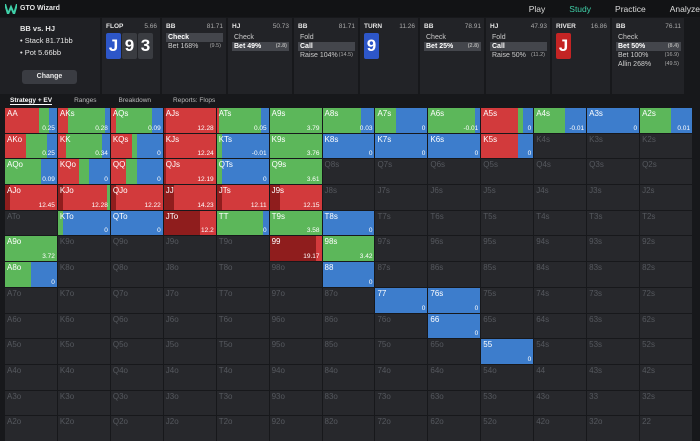 The width and height of the screenshot is (700, 441). What do you see at coordinates (560, 172) in the screenshot?
I see `hand-cell: Q4s` at bounding box center [560, 172].